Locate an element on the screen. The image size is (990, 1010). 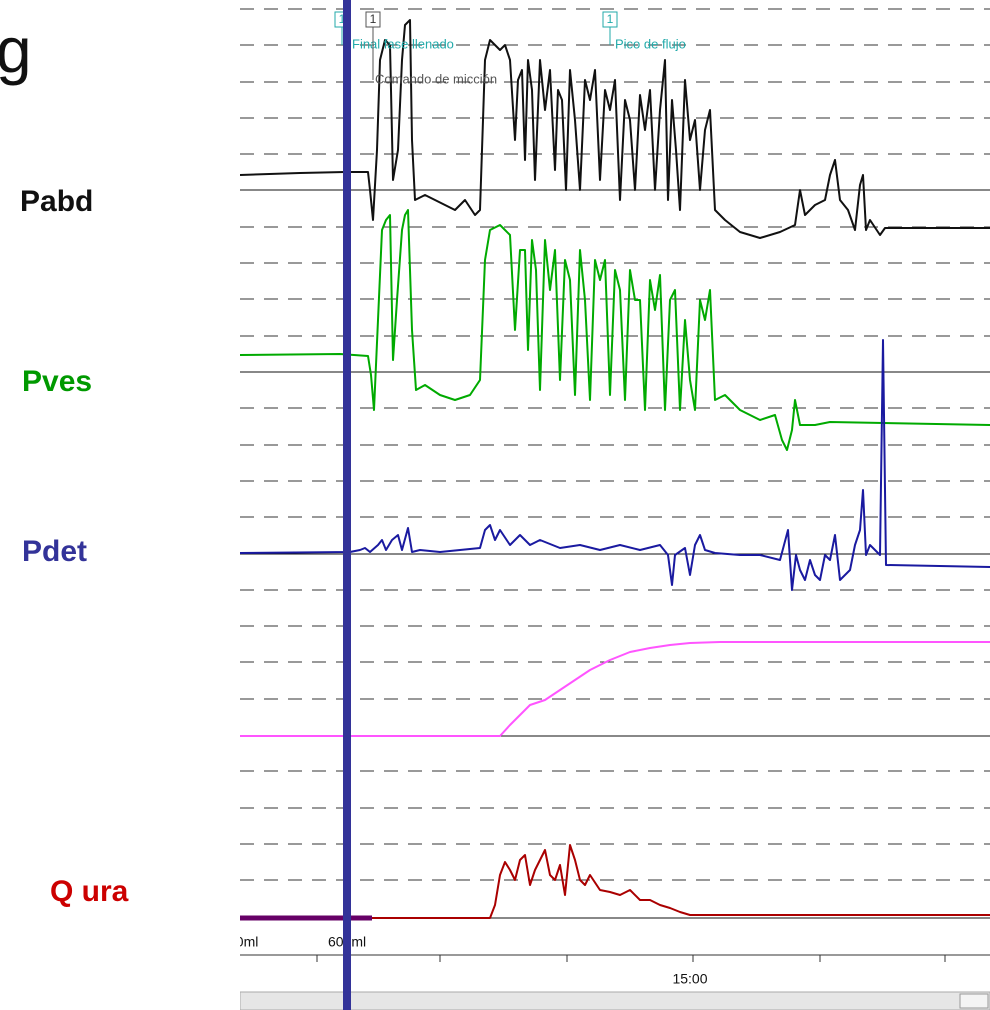
volume-trace is located at coordinates (615, 689).